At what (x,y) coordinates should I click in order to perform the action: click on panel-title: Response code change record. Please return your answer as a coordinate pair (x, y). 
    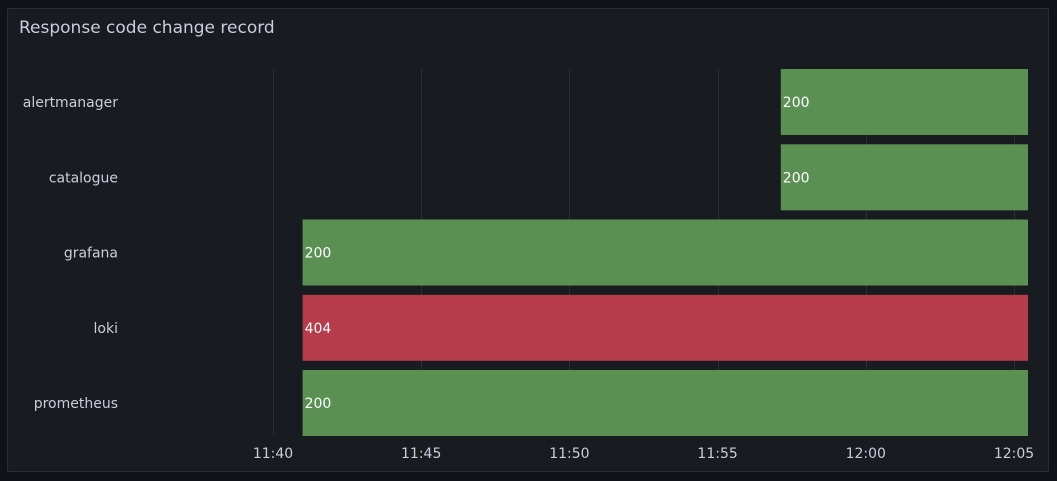
    Looking at the image, I should click on (147, 28).